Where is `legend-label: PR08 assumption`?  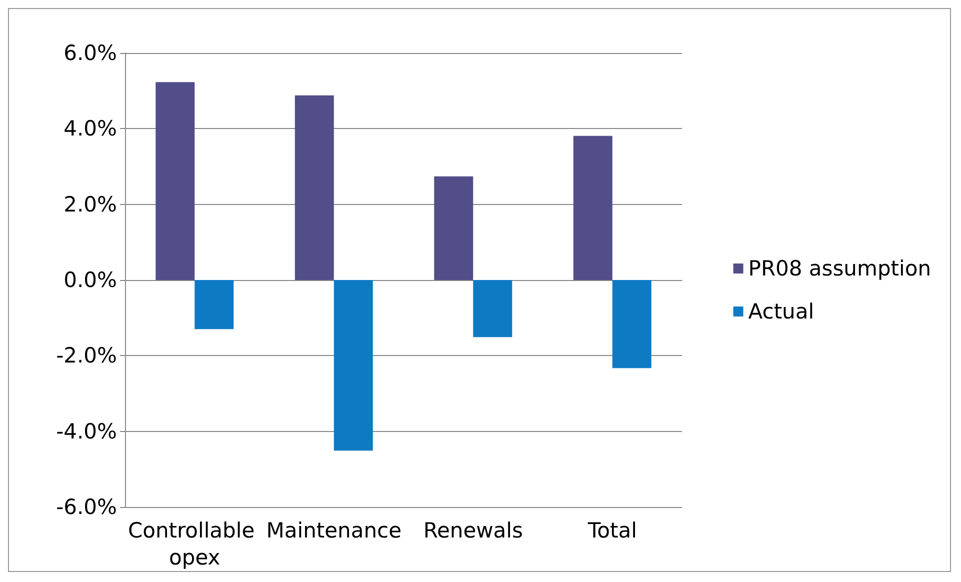
legend-label: PR08 assumption is located at coordinates (840, 268).